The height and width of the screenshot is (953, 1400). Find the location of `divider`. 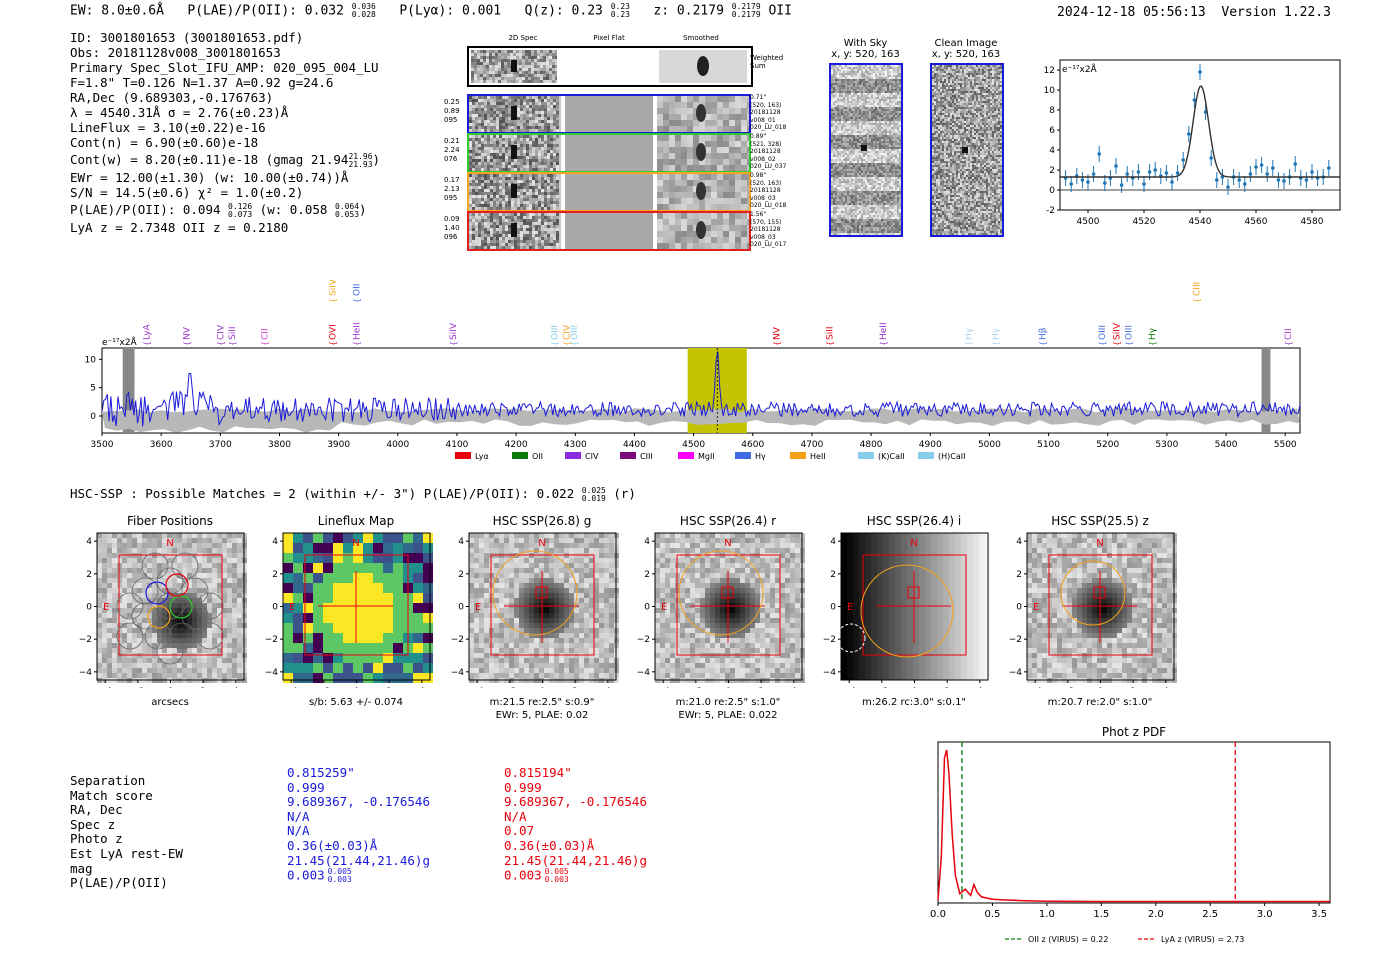

divider is located at coordinates (563, 114).